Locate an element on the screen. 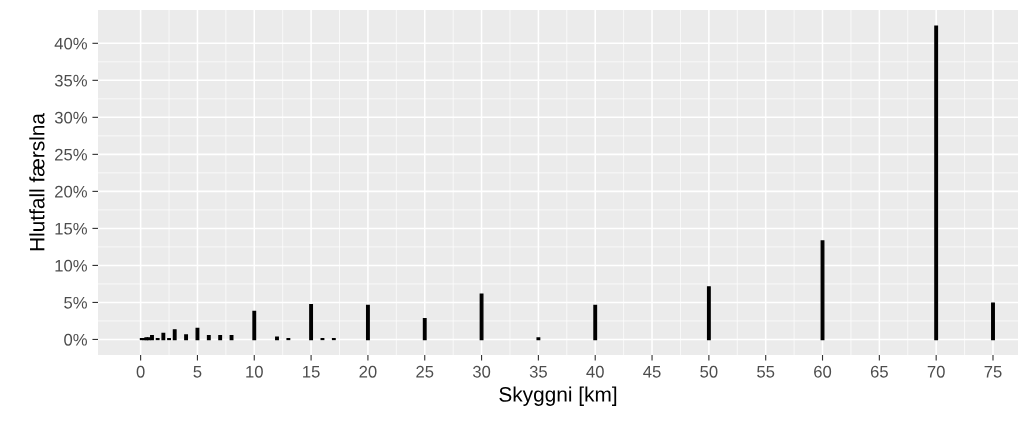  x-axis-title: Skyggni [km] is located at coordinates (558, 396).